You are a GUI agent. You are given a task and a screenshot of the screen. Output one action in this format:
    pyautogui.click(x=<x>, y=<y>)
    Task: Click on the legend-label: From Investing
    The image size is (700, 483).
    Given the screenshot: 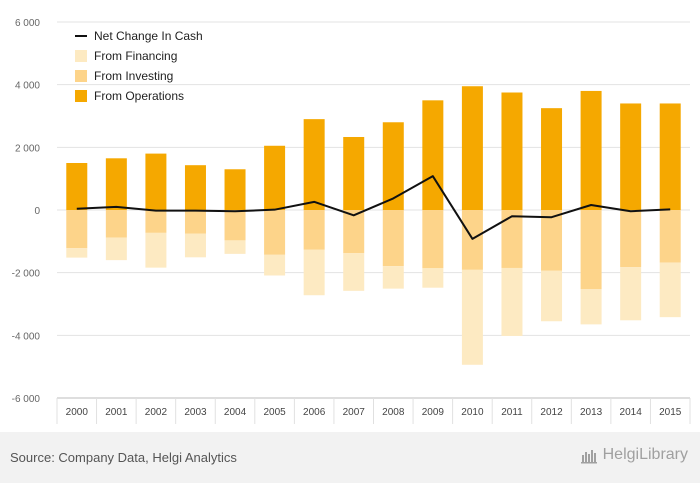 What is the action you would take?
    pyautogui.click(x=133, y=76)
    